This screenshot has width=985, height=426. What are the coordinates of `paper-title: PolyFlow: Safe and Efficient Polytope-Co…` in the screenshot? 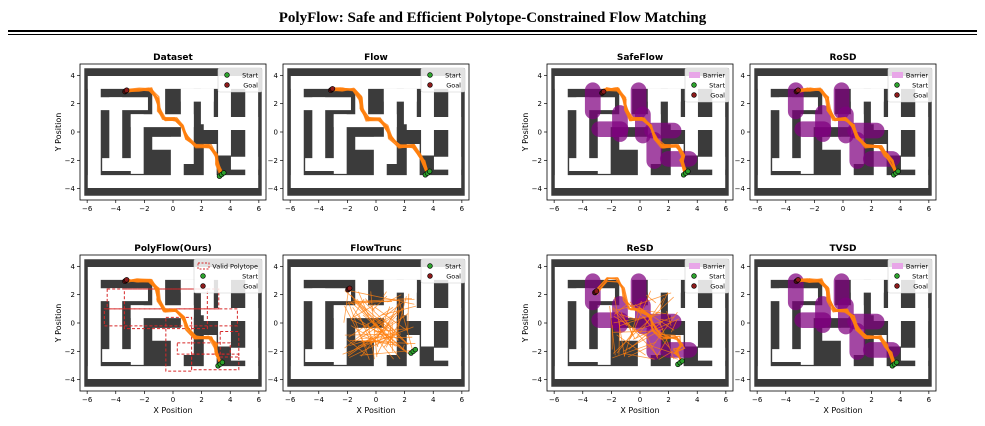 It's located at (492, 18).